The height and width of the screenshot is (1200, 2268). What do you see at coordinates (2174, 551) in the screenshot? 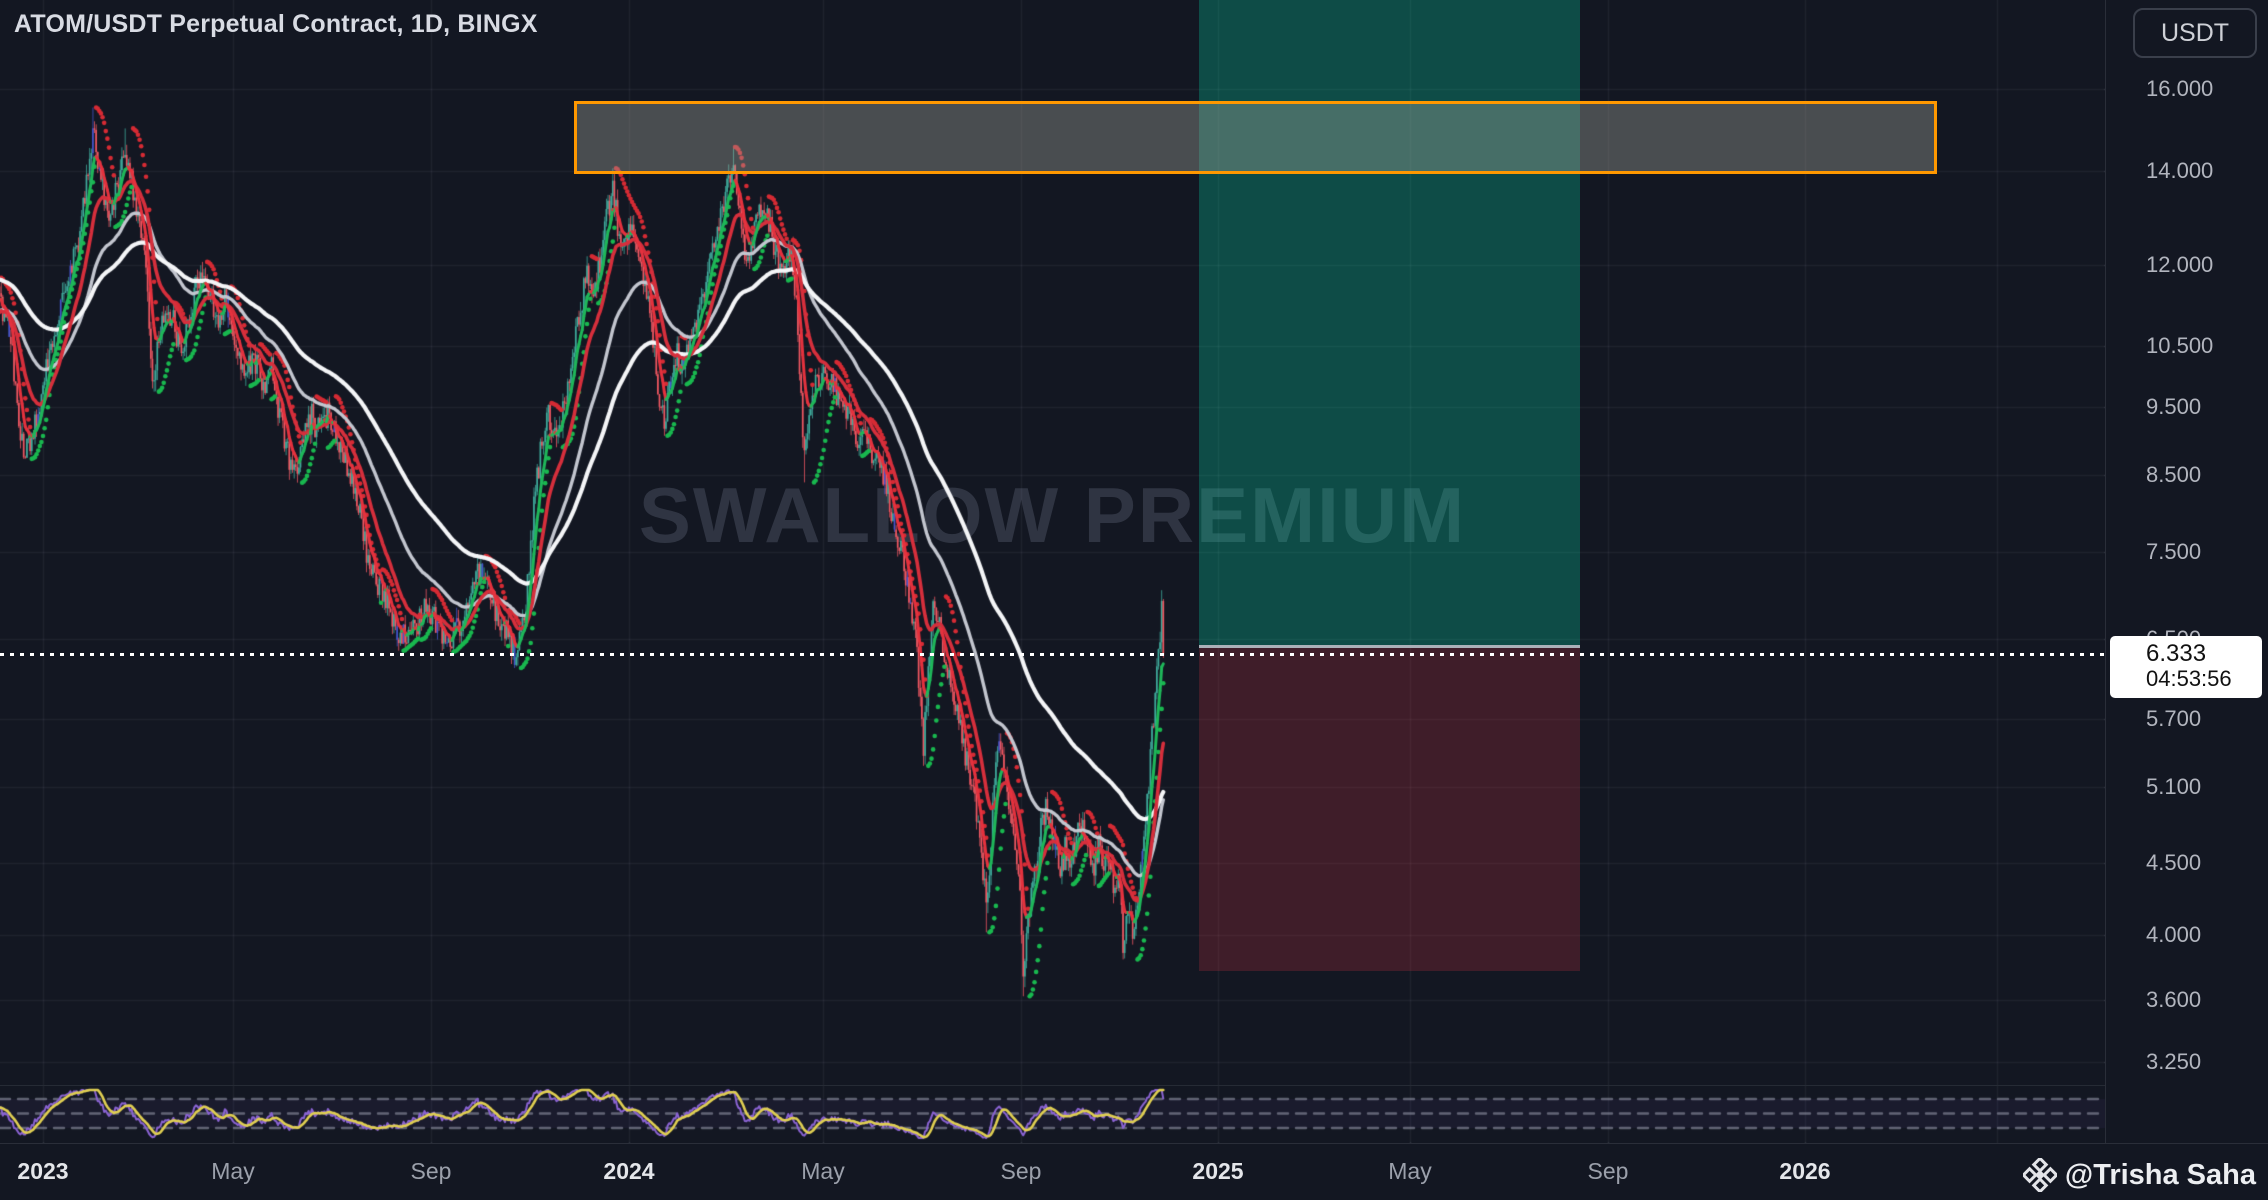
I see `price-tick-label: 7.500` at bounding box center [2174, 551].